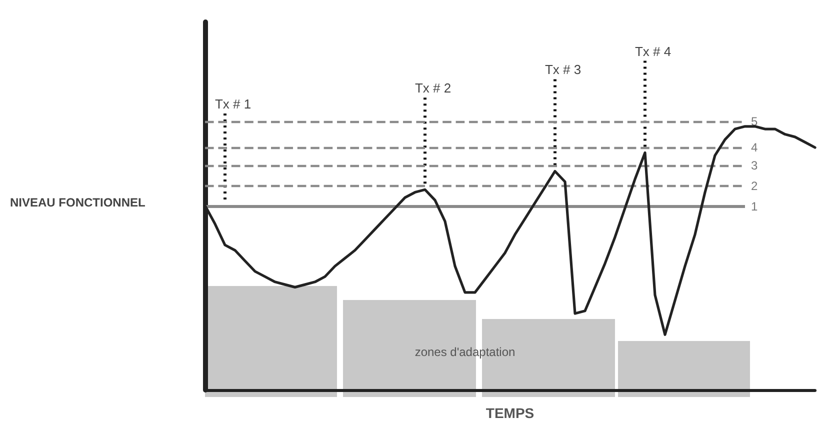 This screenshot has height=425, width=817. I want to click on annotation: 1, so click(754, 207).